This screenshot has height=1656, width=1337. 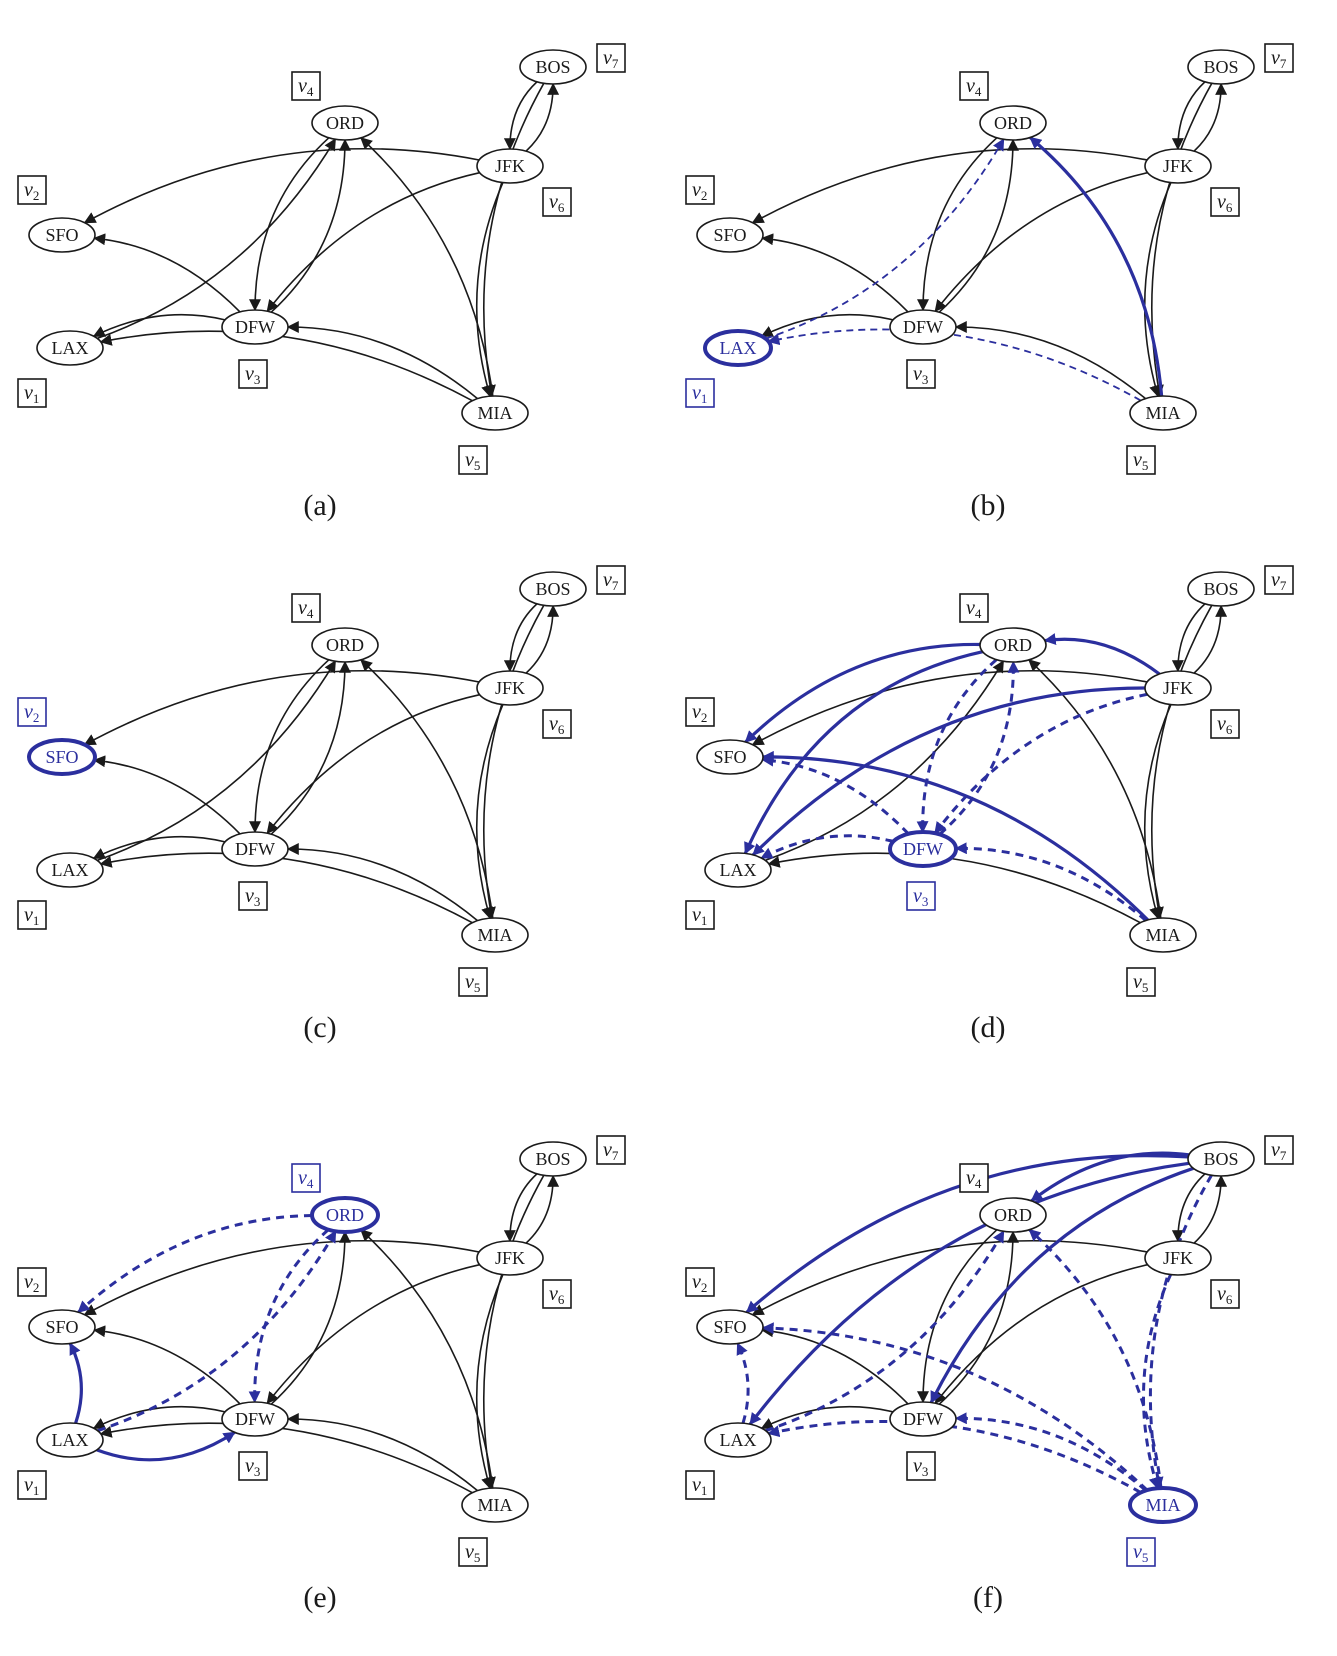 I want to click on back-edge-dfw-lax, so click(x=827, y=847).